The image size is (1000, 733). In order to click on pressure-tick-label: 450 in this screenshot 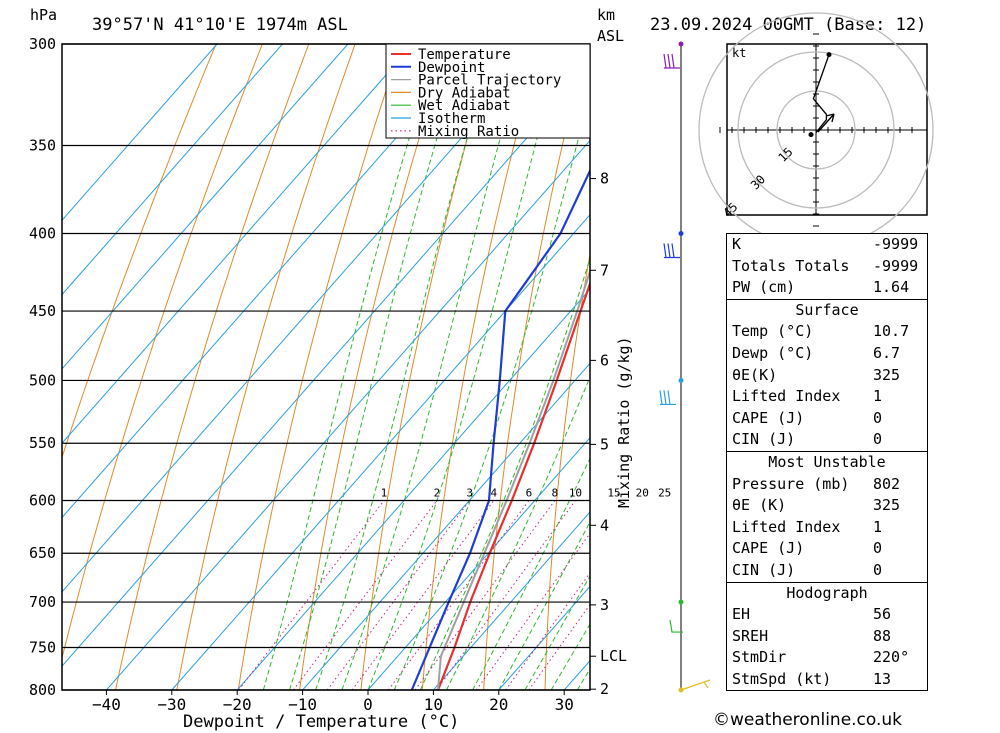, I will do `click(42, 311)`.